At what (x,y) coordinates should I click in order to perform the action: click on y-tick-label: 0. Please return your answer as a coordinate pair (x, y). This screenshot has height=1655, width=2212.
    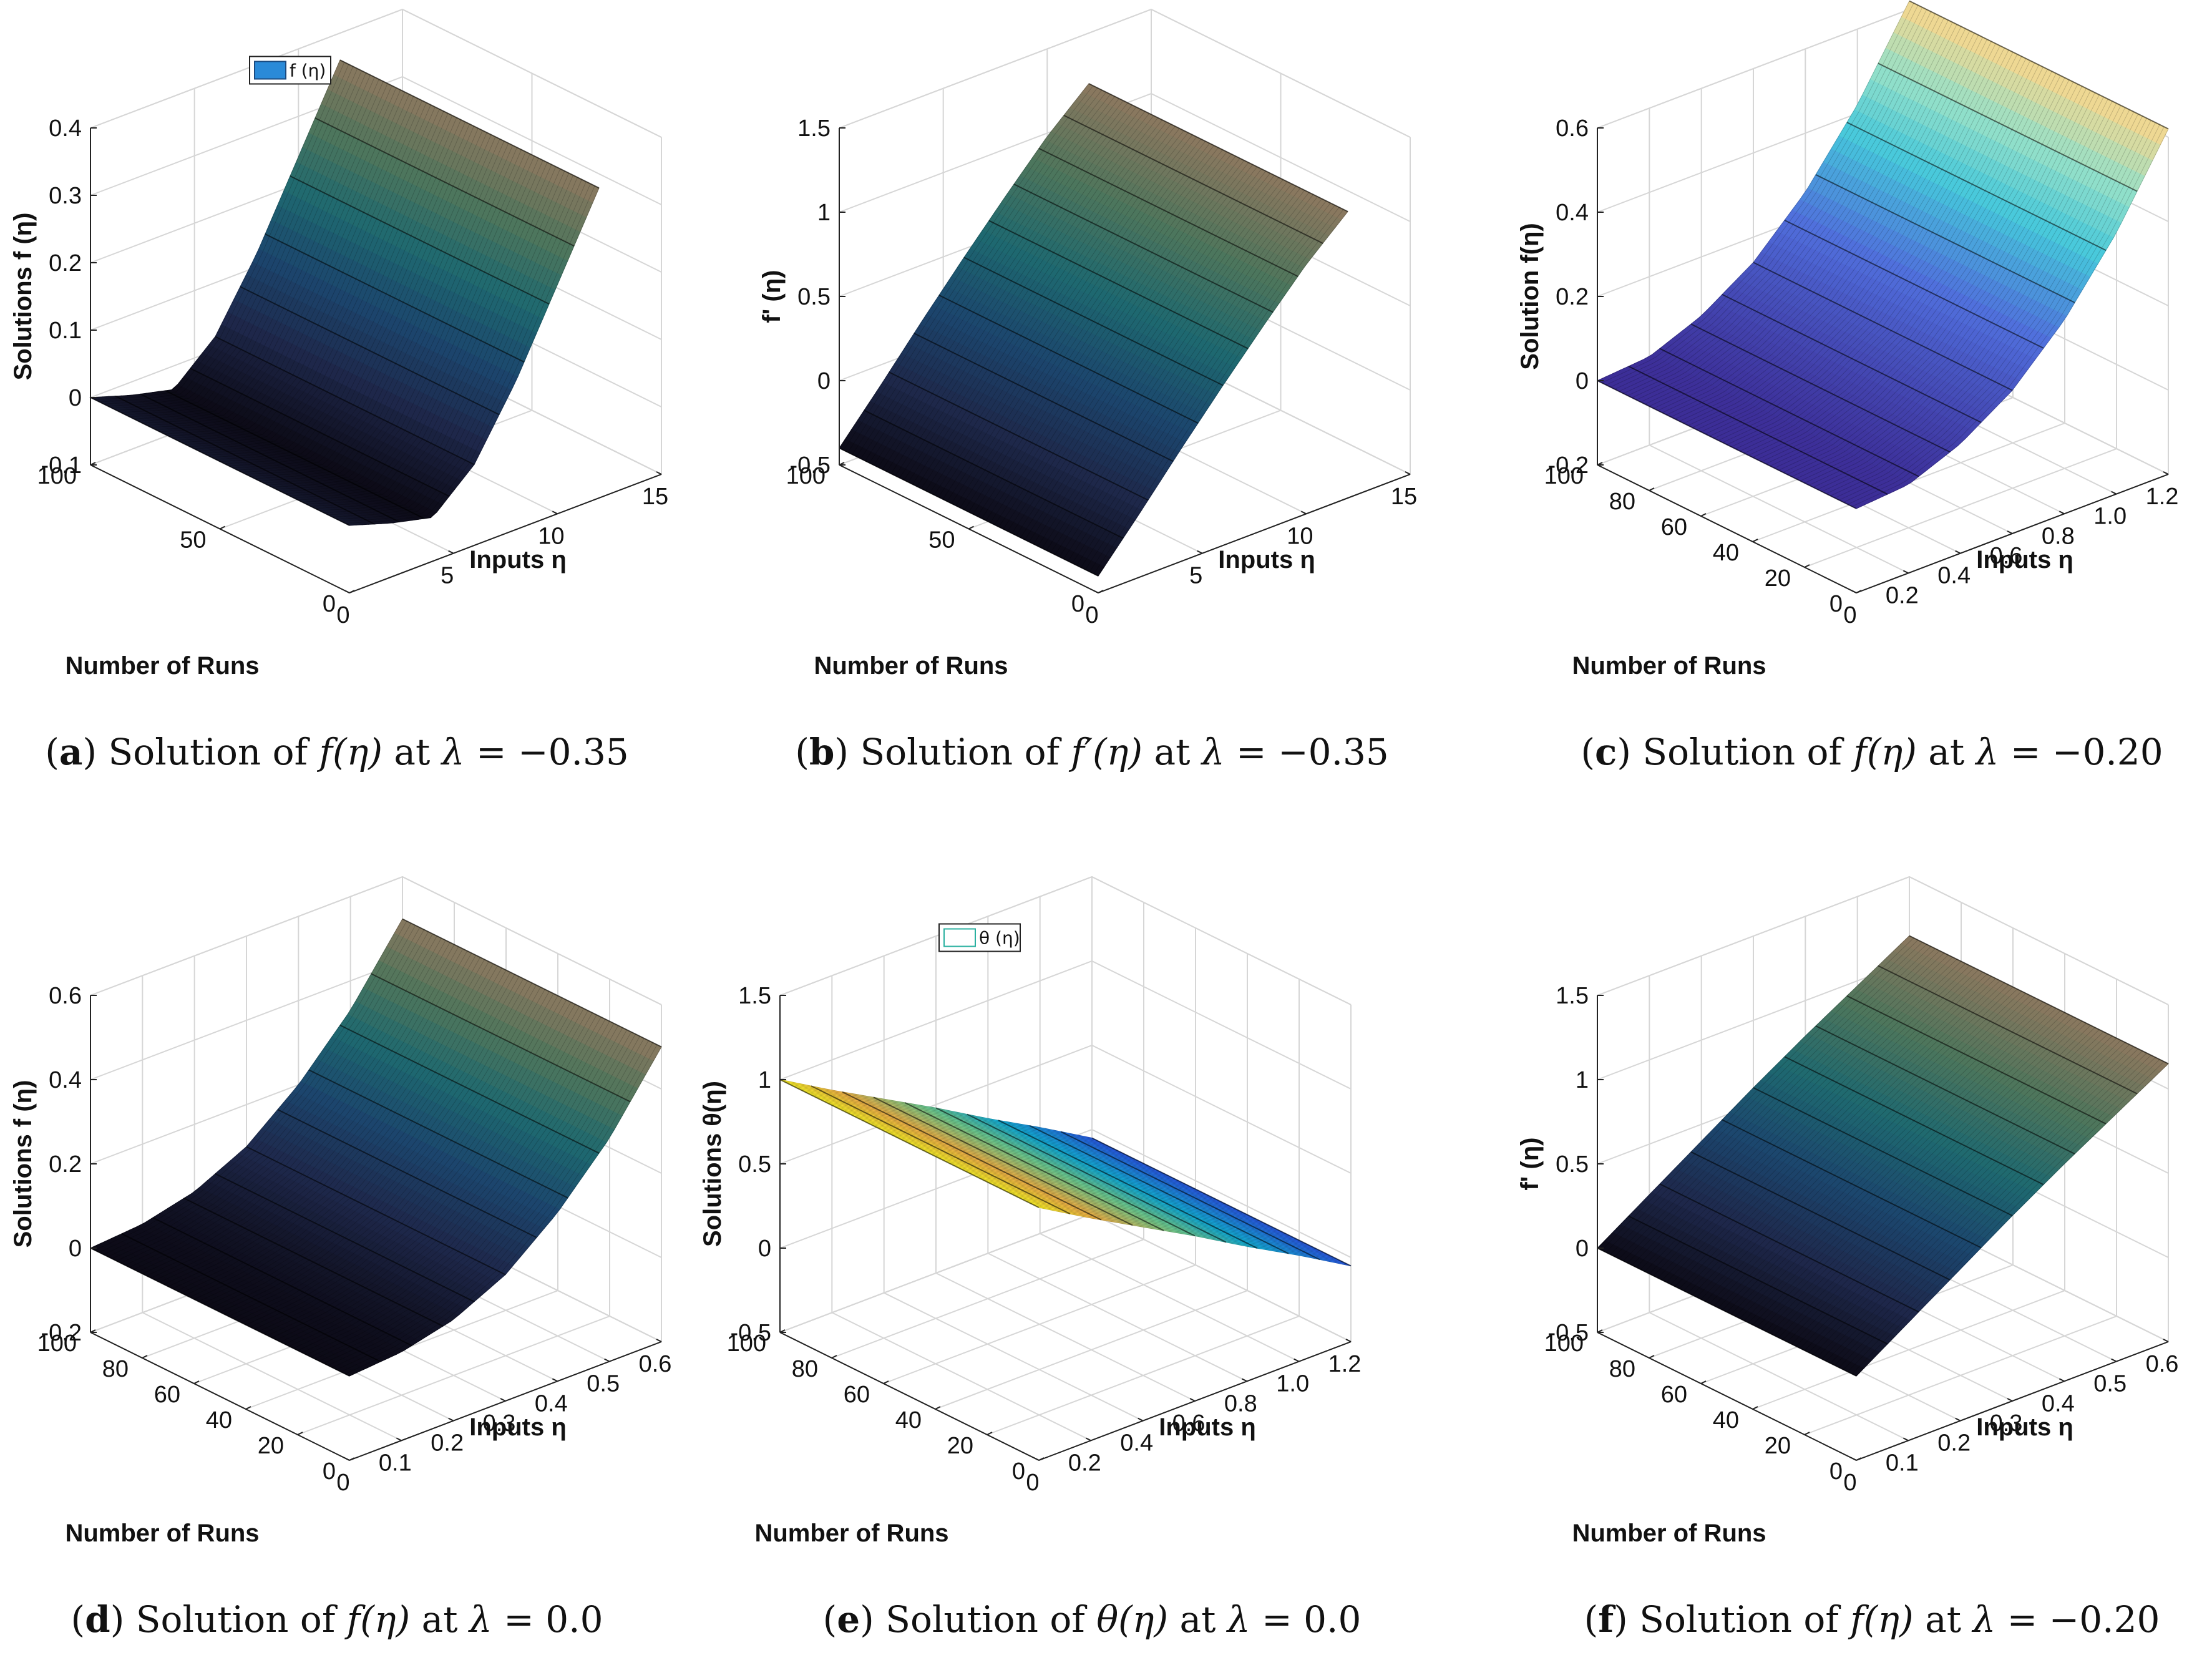
    Looking at the image, I should click on (329, 604).